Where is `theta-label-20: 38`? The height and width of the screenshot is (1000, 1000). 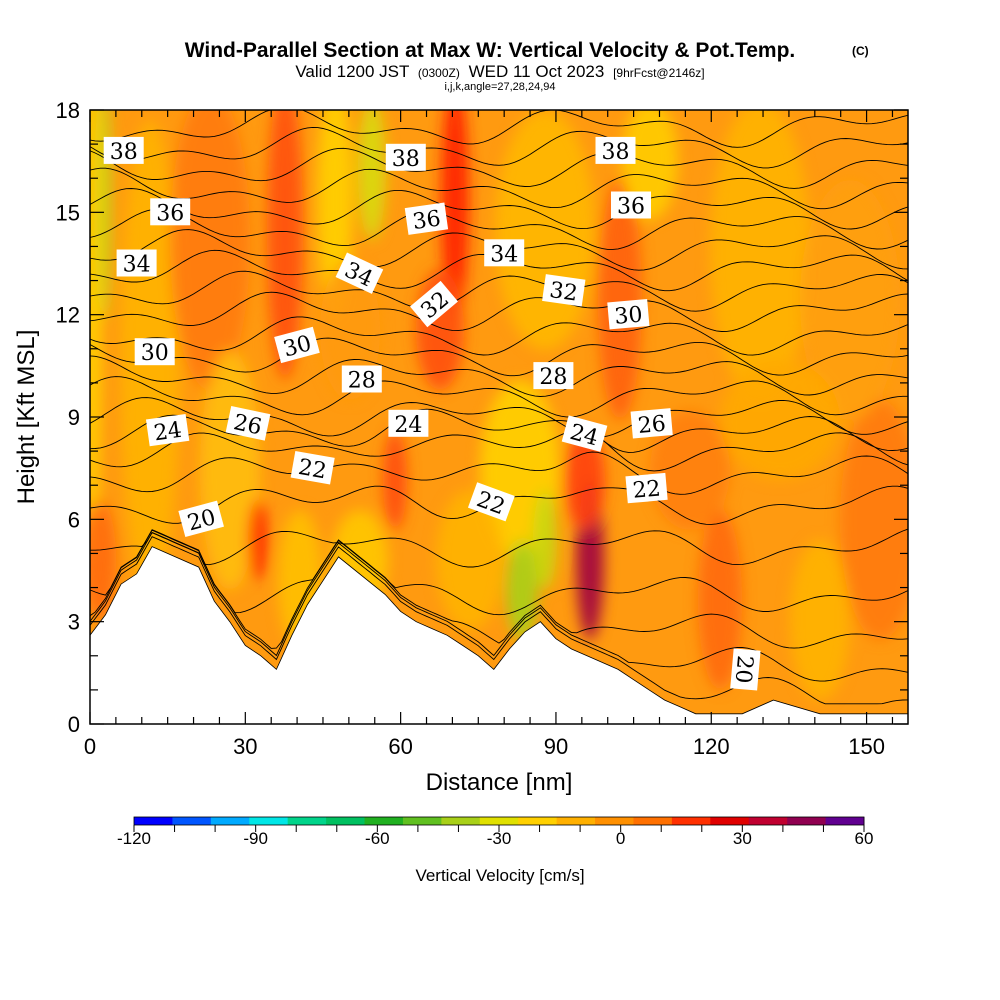 theta-label-20: 38 is located at coordinates (615, 150).